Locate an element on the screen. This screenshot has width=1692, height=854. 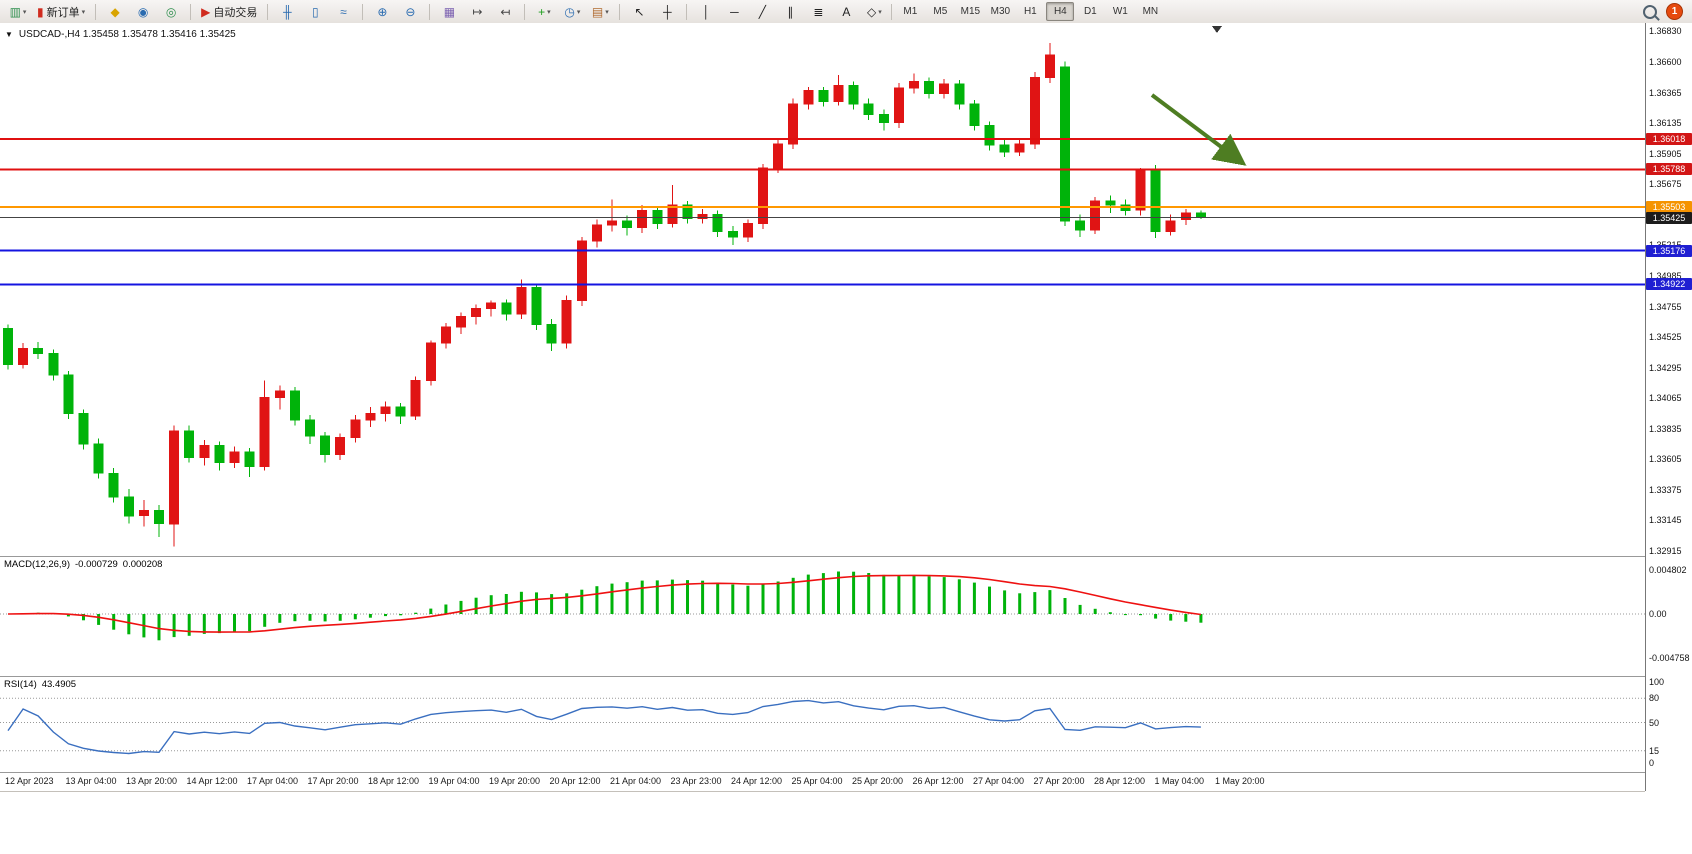
arrows-button: ◇ ▾ is located at coordinates (874, 11).